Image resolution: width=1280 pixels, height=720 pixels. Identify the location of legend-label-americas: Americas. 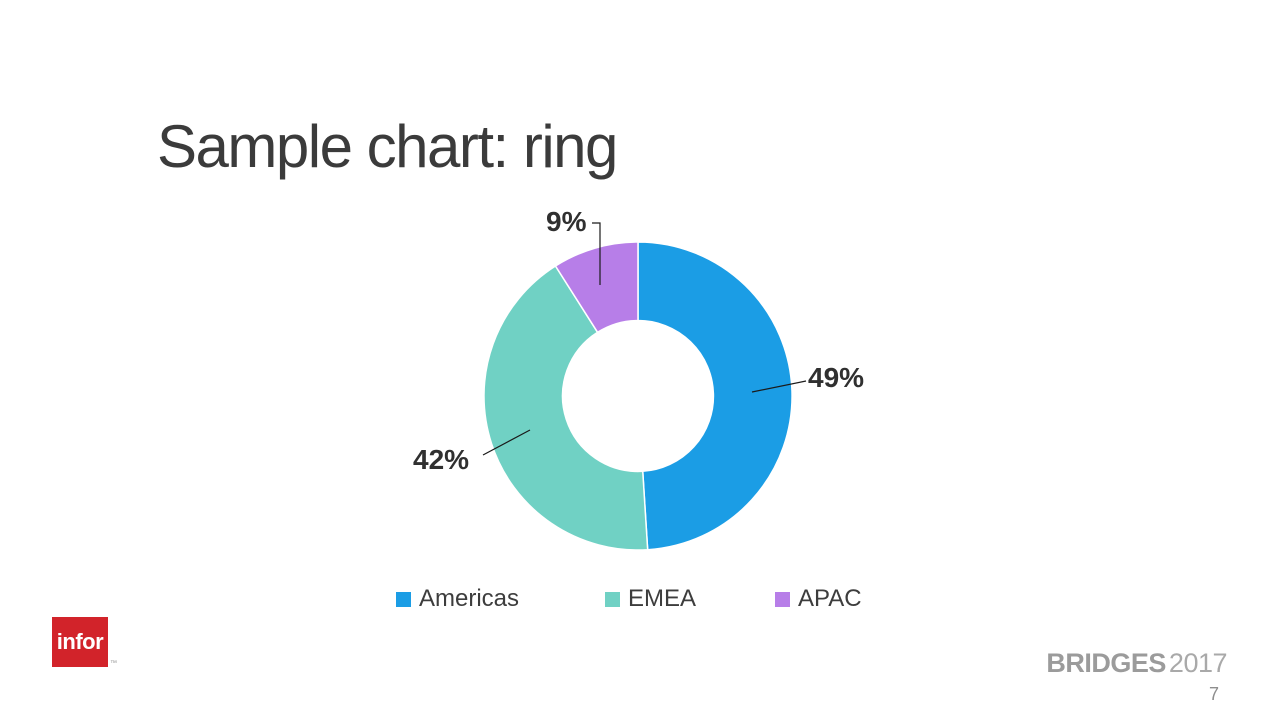
(469, 598).